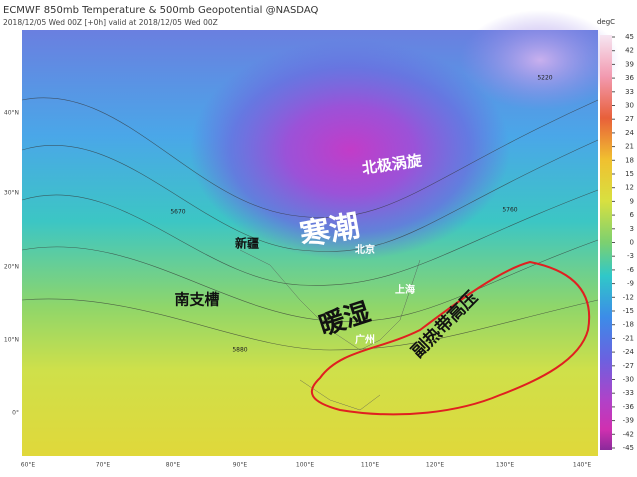 Image resolution: width=637 pixels, height=477 pixels. I want to click on colorbar-label: 39, so click(629, 64).